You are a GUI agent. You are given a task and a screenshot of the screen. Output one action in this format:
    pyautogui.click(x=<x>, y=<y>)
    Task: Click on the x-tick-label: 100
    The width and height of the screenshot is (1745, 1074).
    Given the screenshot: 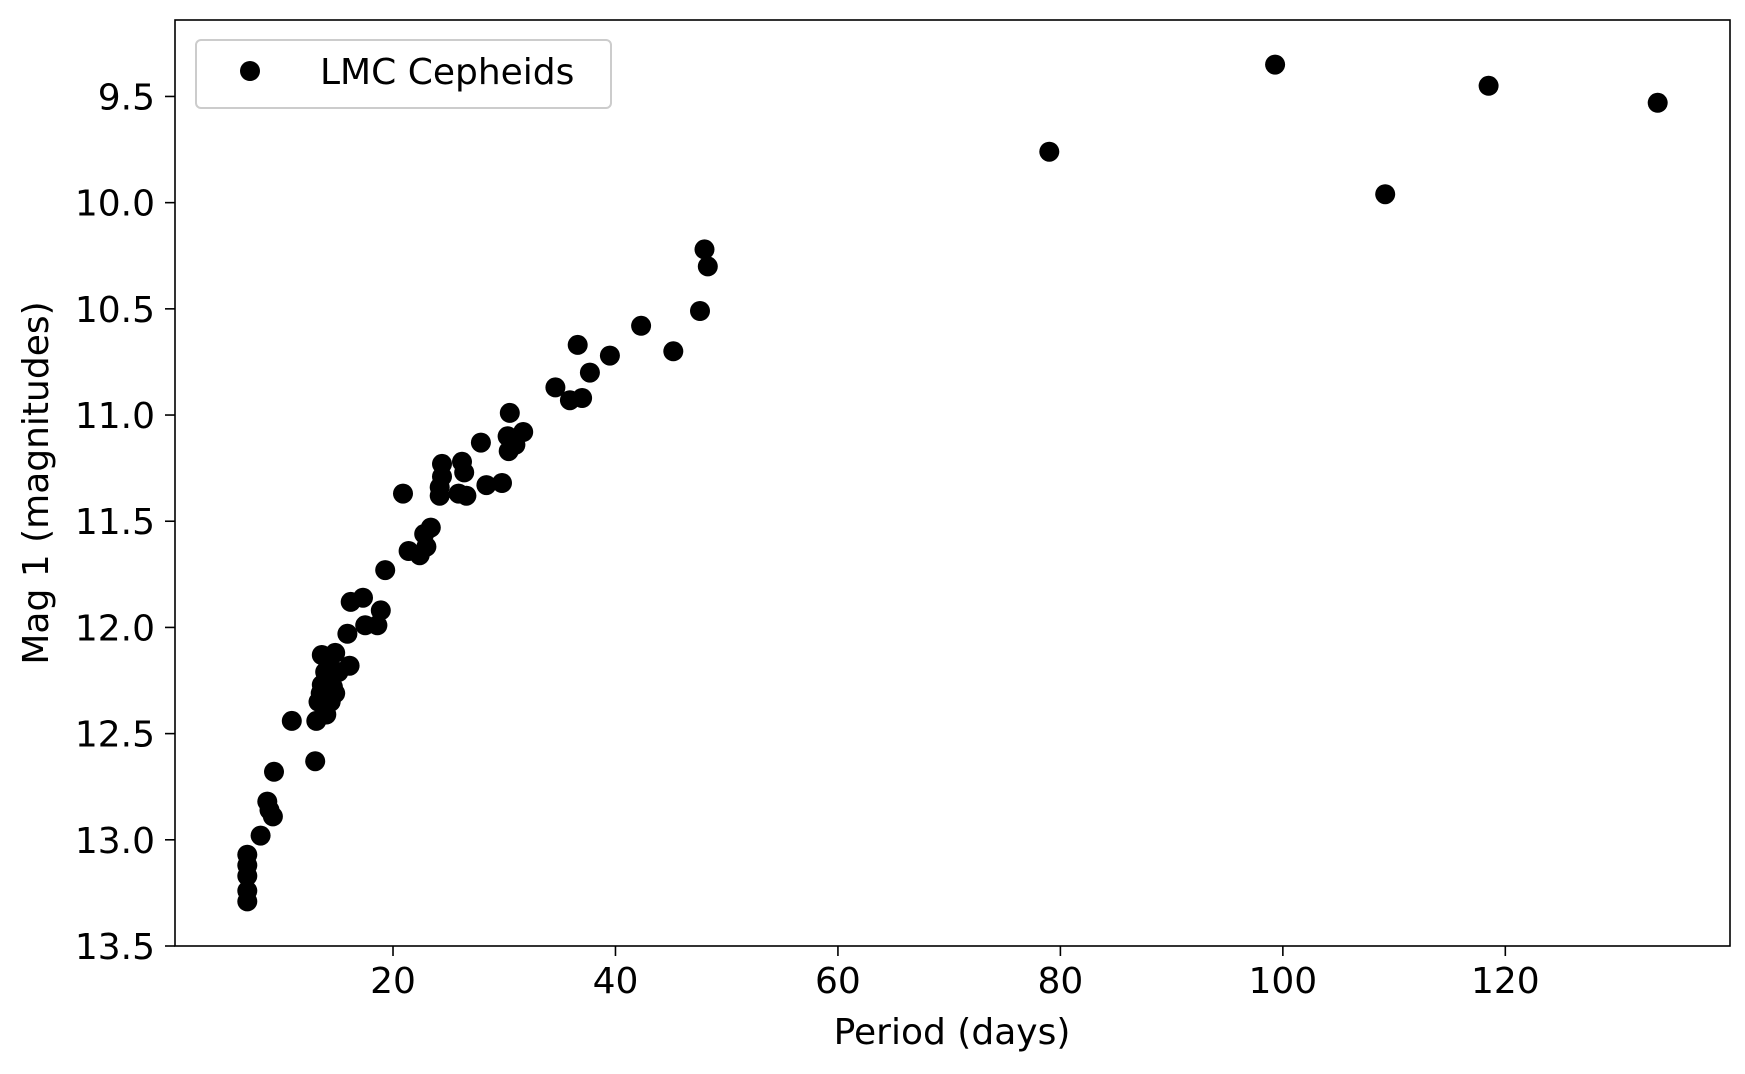 What is the action you would take?
    pyautogui.click(x=1282, y=981)
    